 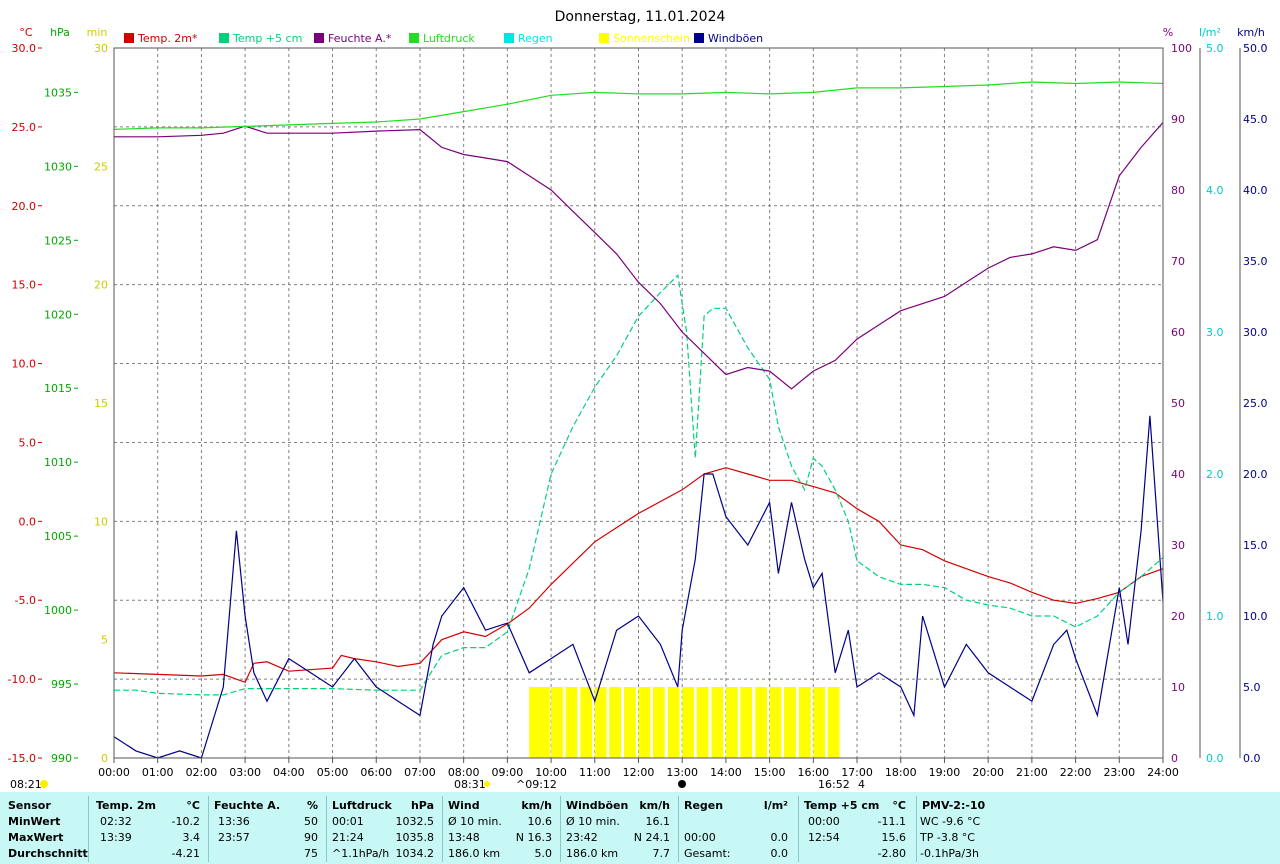 What do you see at coordinates (24, 206) in the screenshot?
I see `temp-tick-label: 20.0` at bounding box center [24, 206].